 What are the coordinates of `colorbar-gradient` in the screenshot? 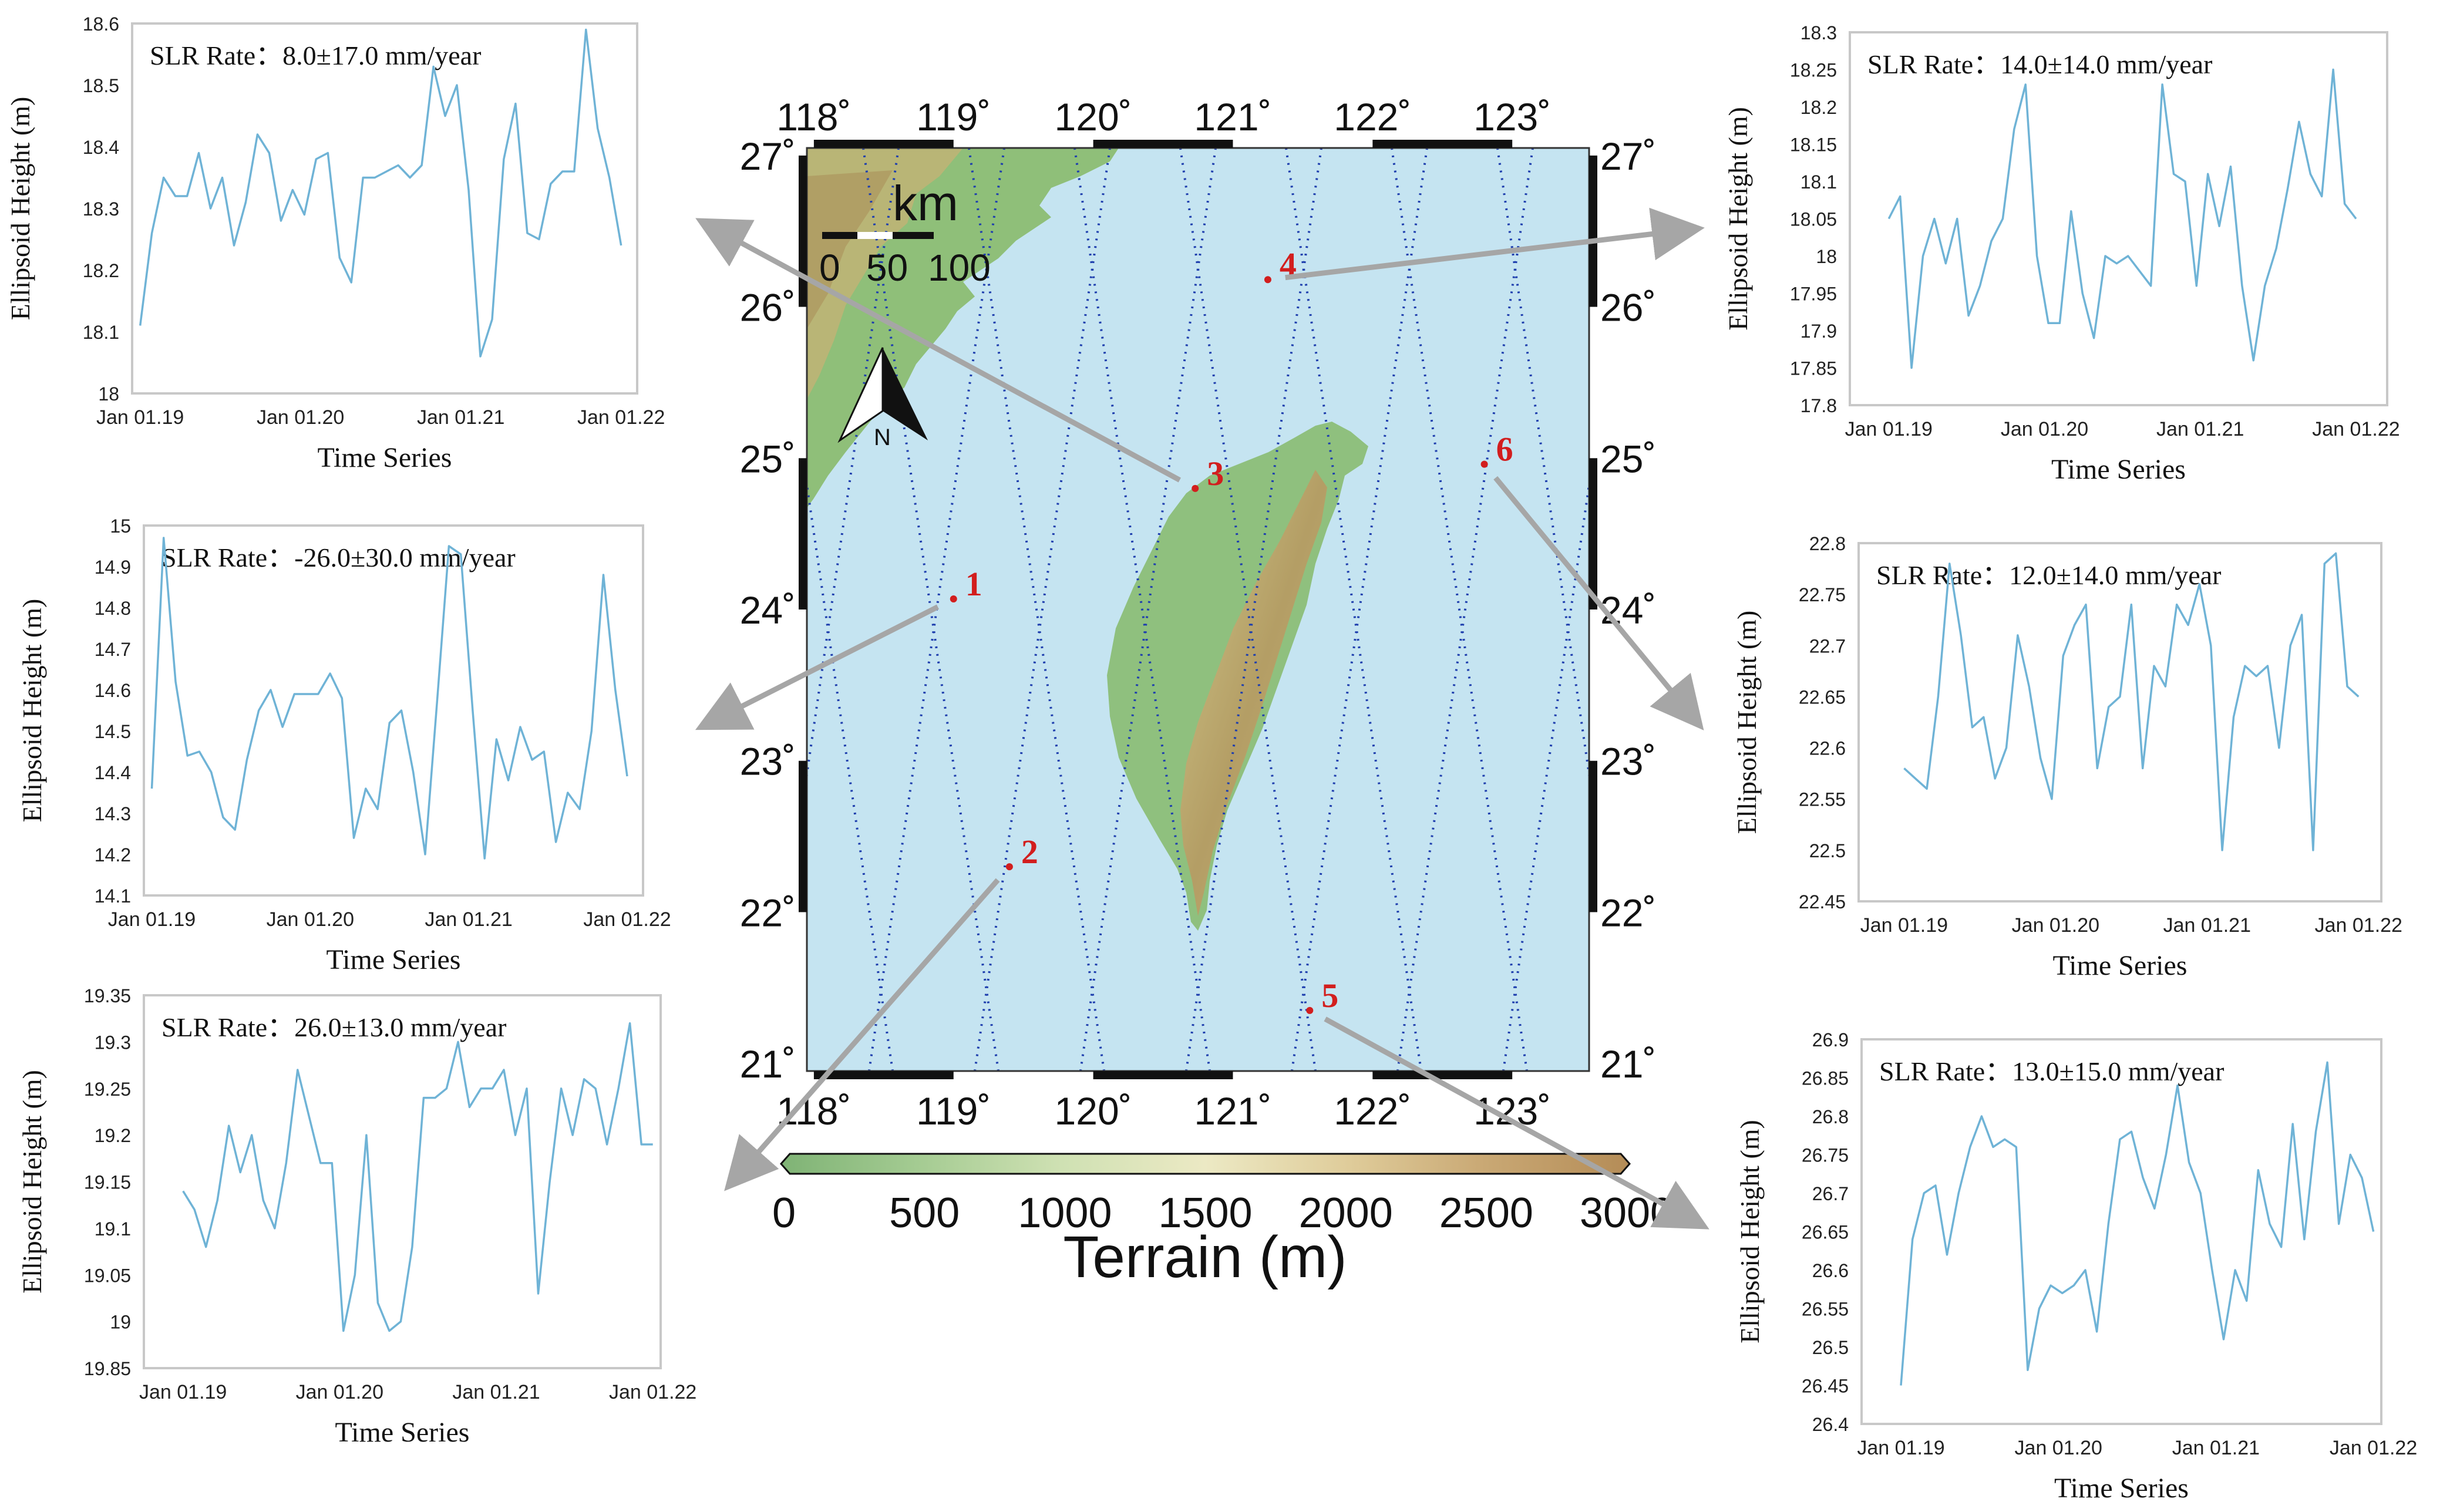 It's located at (1205, 1164).